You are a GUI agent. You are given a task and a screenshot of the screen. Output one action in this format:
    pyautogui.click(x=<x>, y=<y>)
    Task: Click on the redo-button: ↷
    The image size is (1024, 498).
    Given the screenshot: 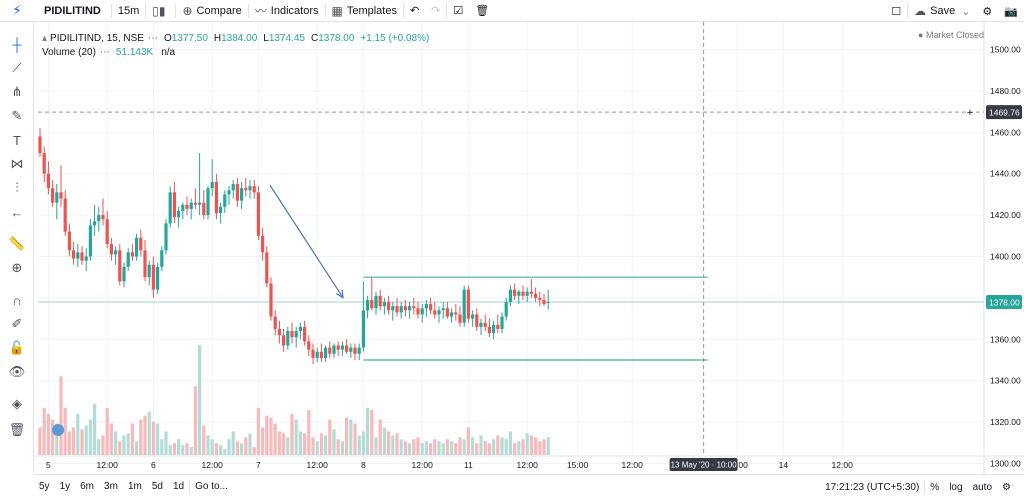 What is the action you would take?
    pyautogui.click(x=435, y=11)
    